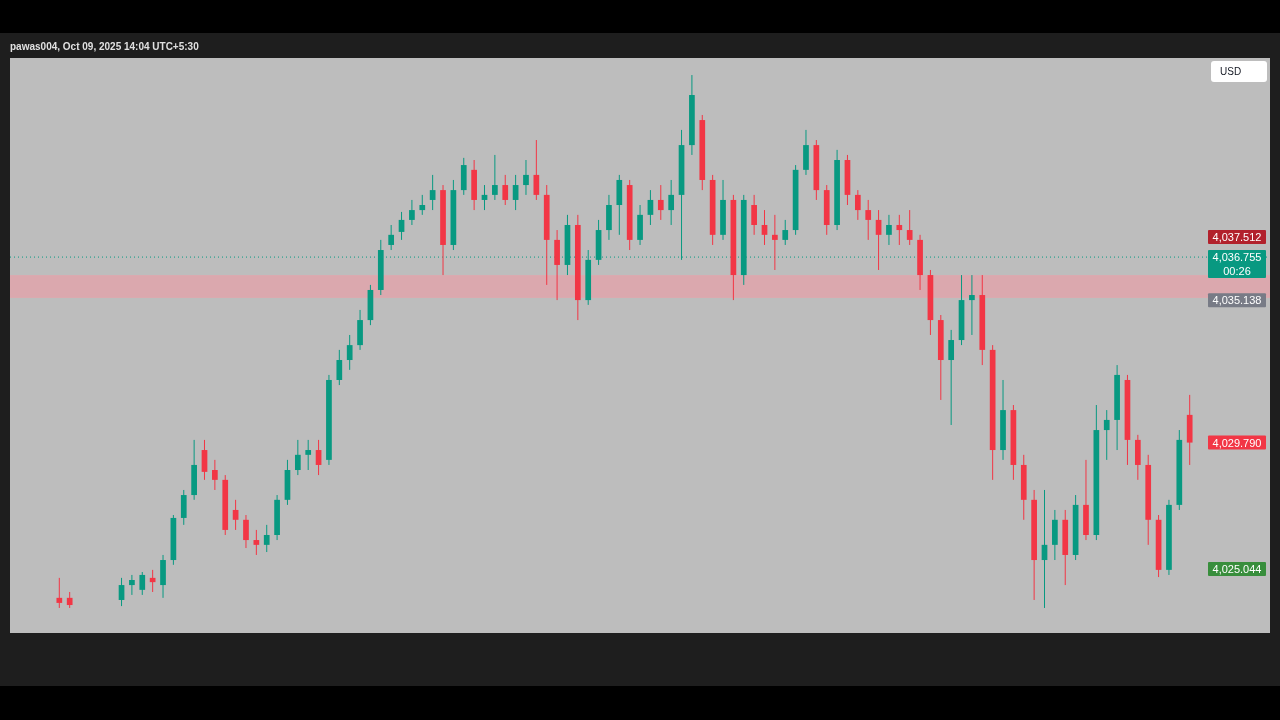 Image resolution: width=1280 pixels, height=720 pixels. I want to click on y-tick-label: 4,036.755, so click(1237, 257).